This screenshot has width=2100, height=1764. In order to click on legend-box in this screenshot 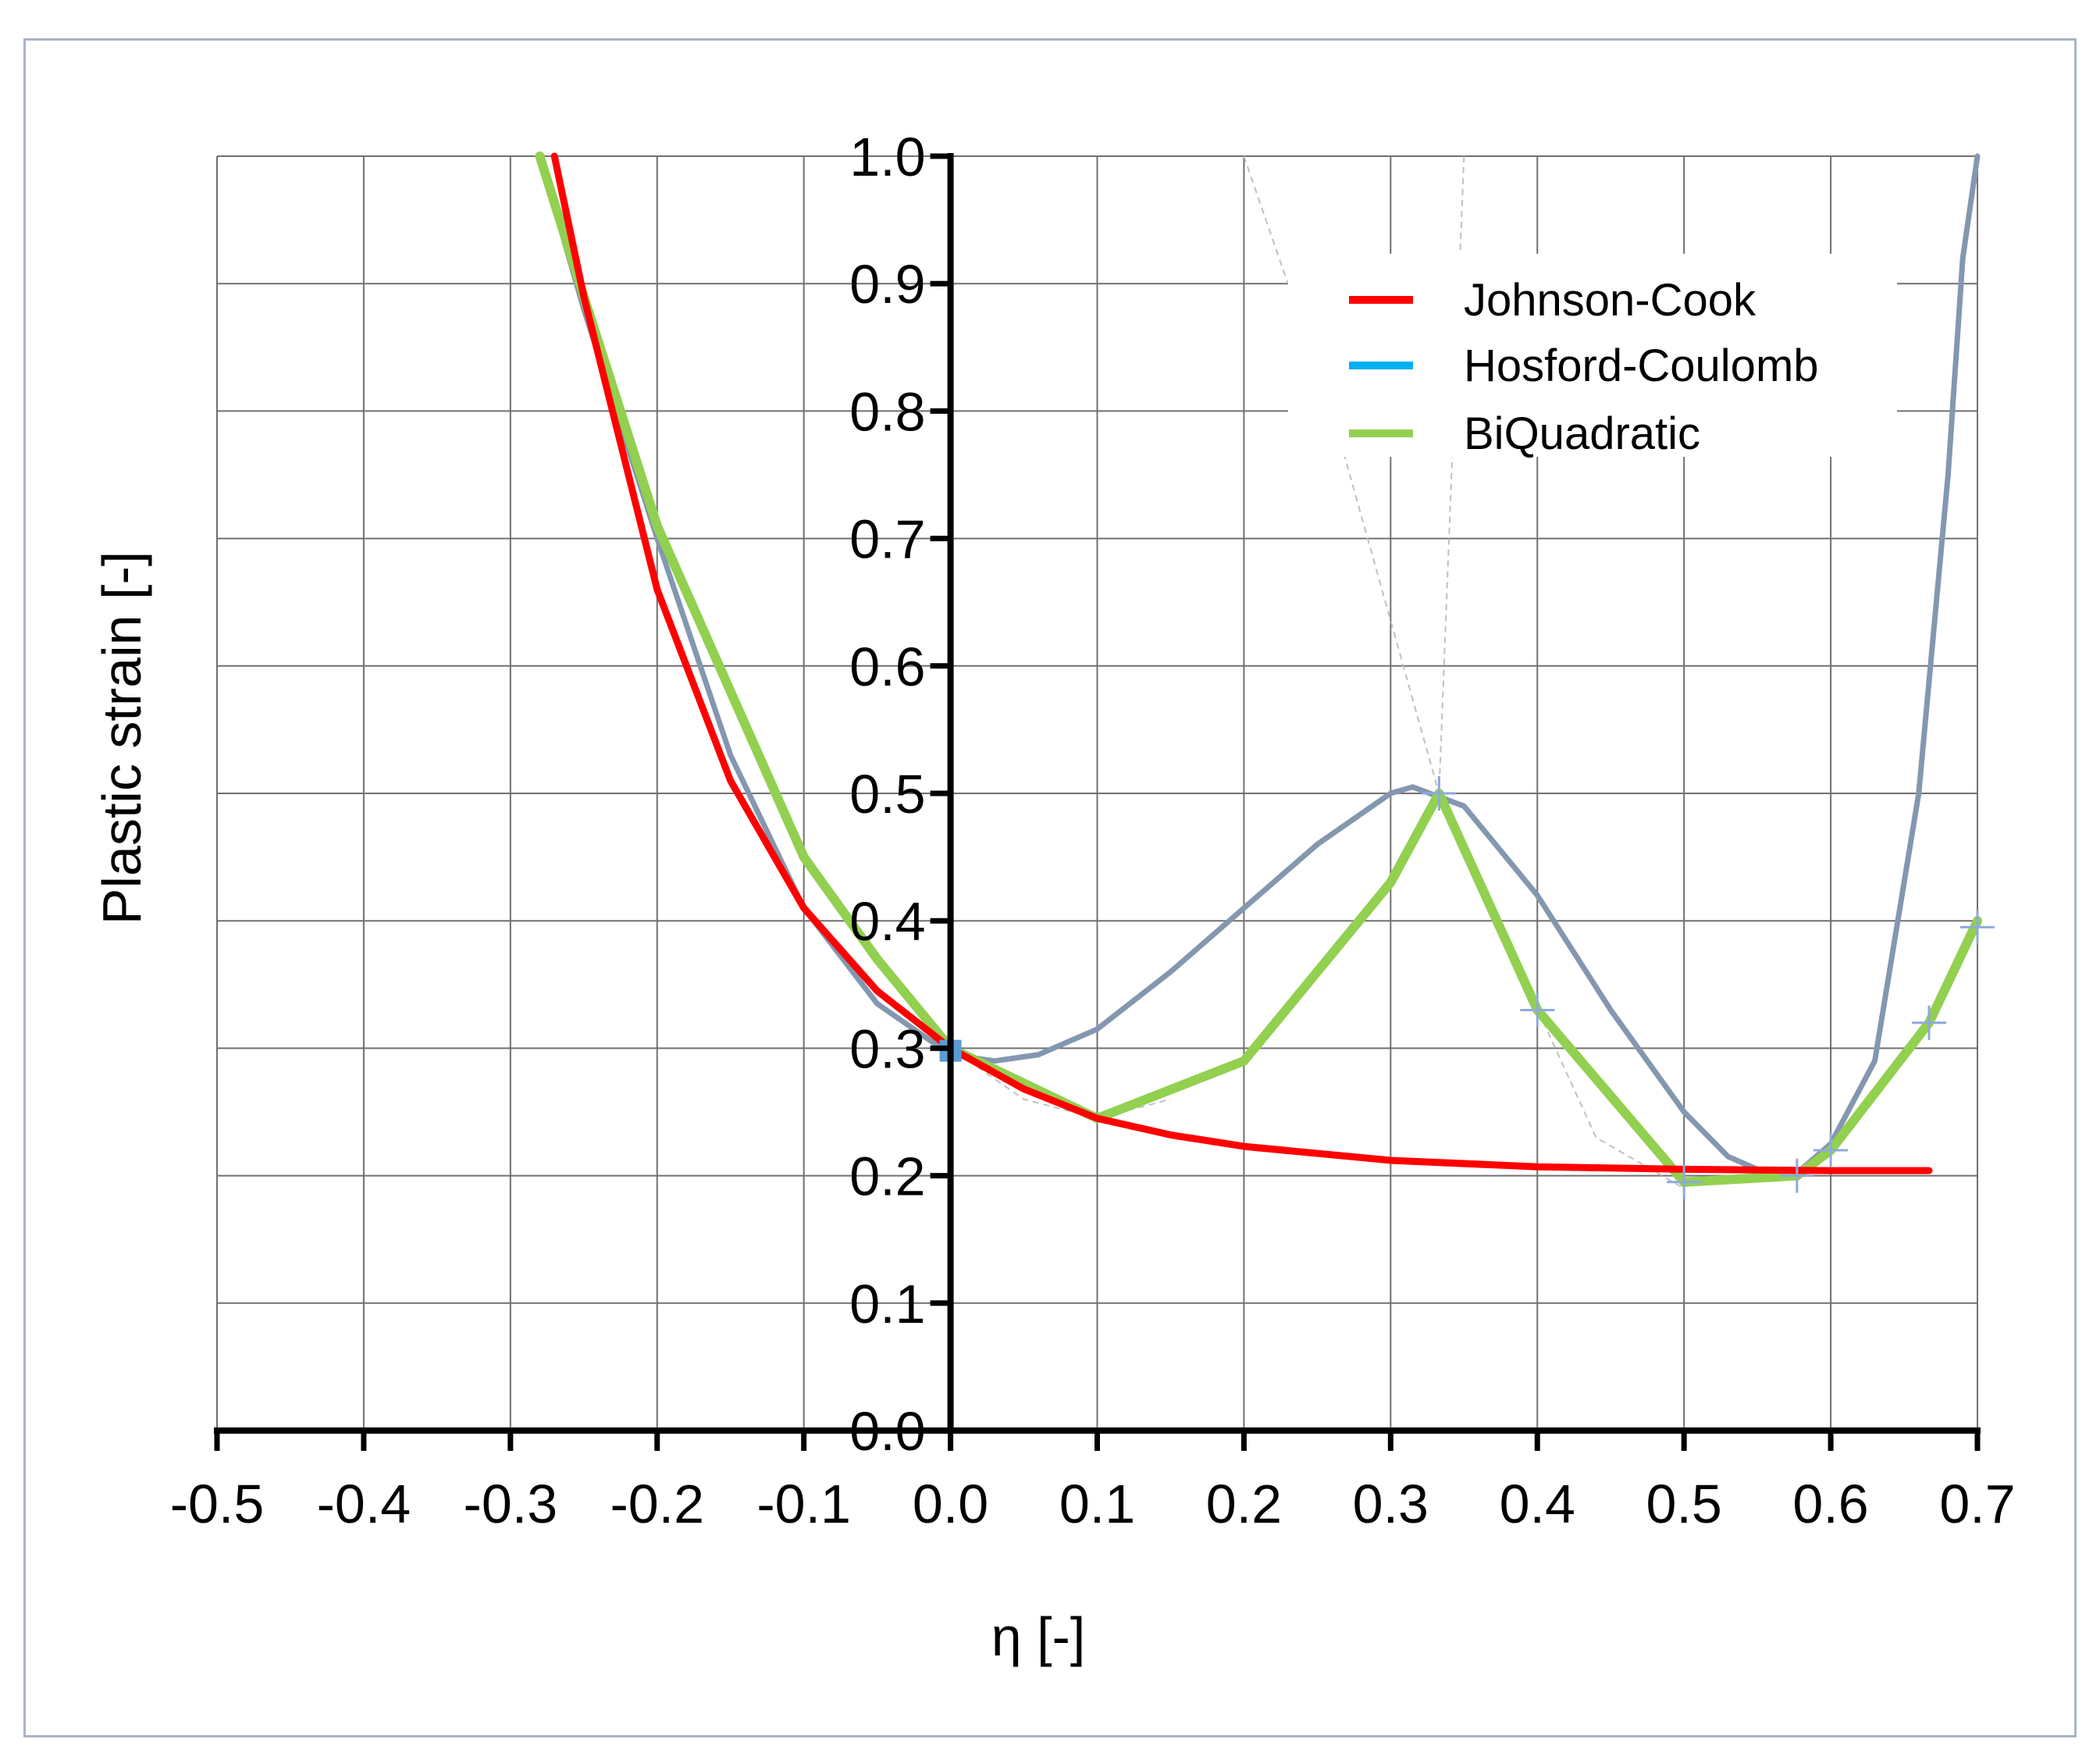, I will do `click(1592, 355)`.